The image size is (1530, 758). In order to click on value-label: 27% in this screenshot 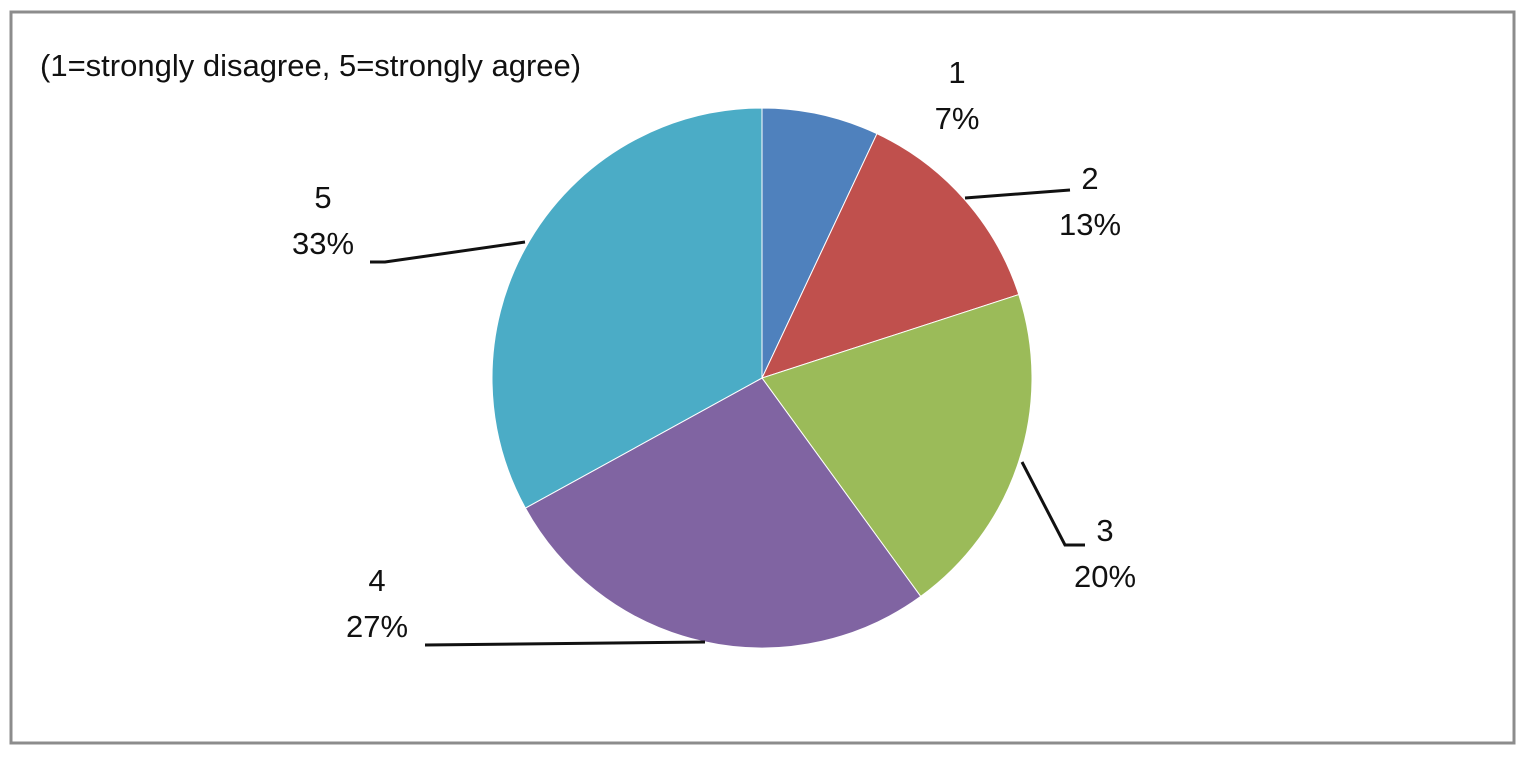, I will do `click(377, 626)`.